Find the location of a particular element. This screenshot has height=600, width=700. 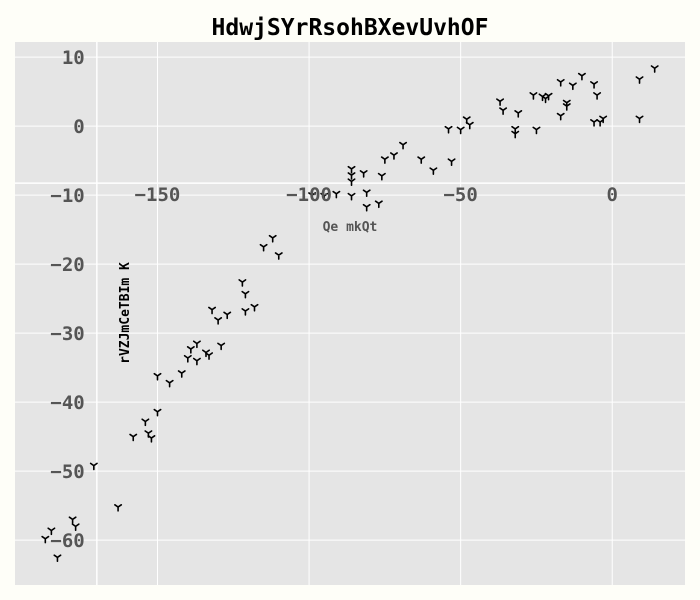

y-tick-label-6: −50 is located at coordinates (67, 472).